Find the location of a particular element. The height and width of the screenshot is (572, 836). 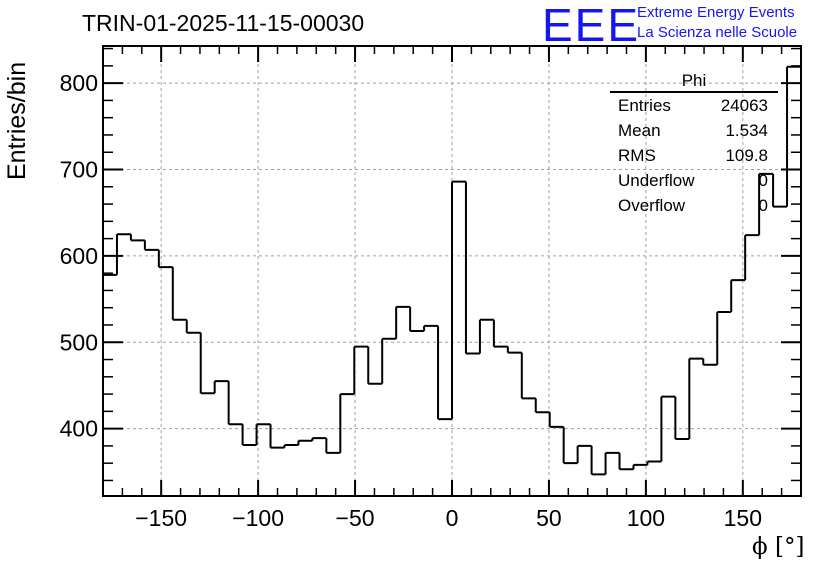

stats-row-overflow: Overflow 0 is located at coordinates (694, 205).